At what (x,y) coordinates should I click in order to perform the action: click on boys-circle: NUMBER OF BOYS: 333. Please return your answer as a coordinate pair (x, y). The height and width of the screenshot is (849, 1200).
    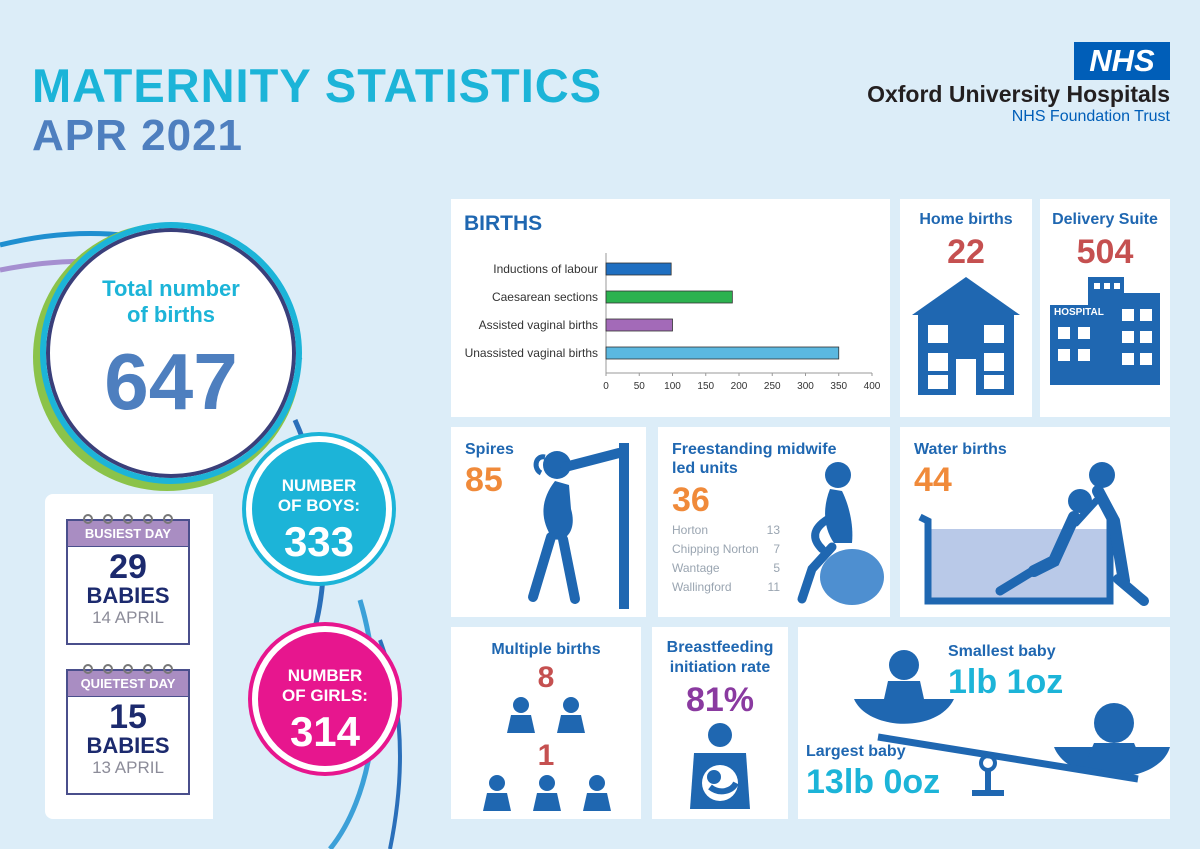
    Looking at the image, I should click on (319, 509).